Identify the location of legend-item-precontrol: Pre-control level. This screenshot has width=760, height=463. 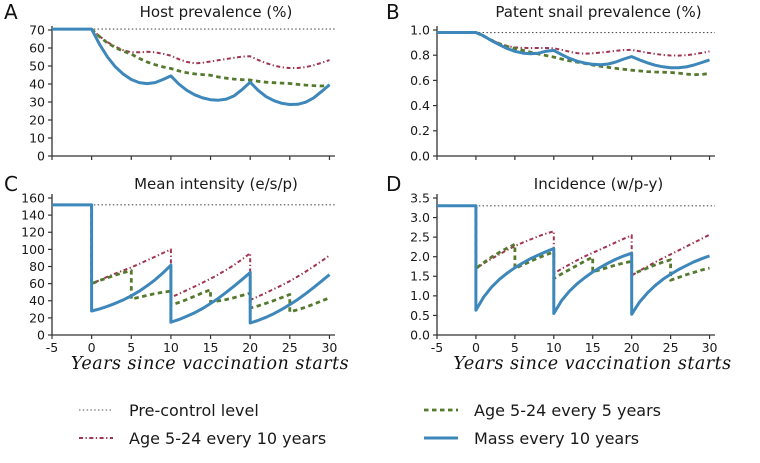
(168, 410).